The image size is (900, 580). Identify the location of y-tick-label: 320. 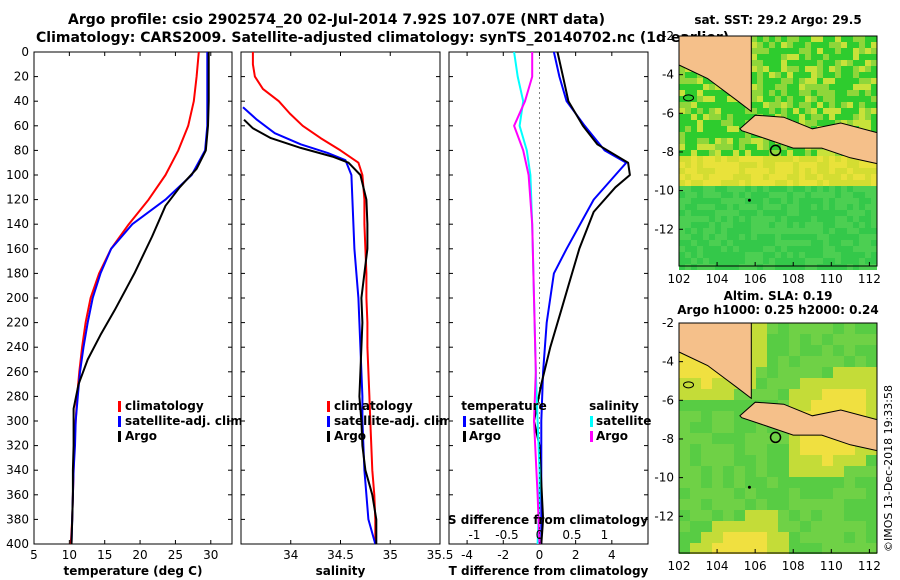
(17, 446).